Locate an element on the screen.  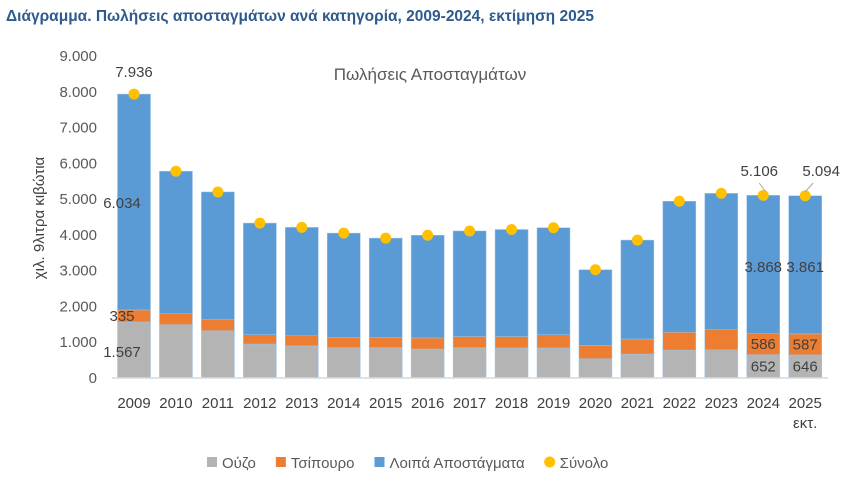
y-tick-label: 9.000 is located at coordinates (78, 56).